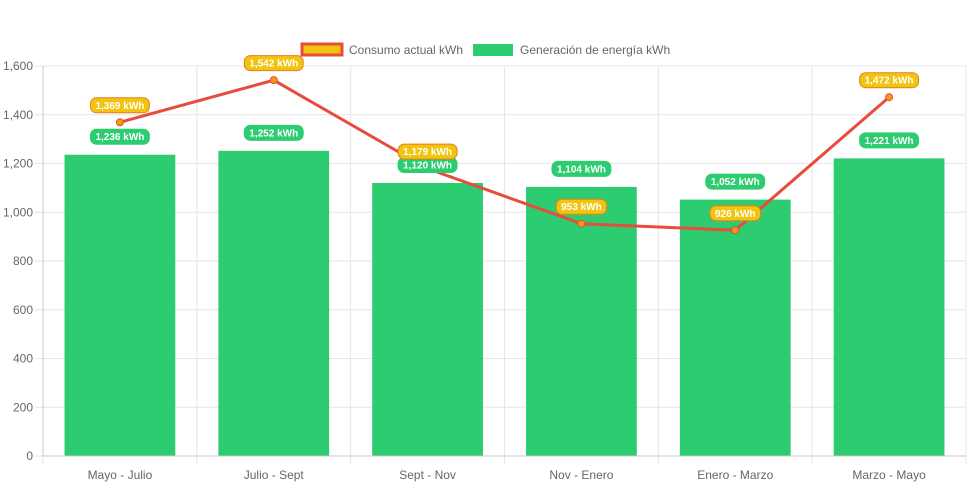  I want to click on legend-label-generation: Generación de energía kWh, so click(595, 50).